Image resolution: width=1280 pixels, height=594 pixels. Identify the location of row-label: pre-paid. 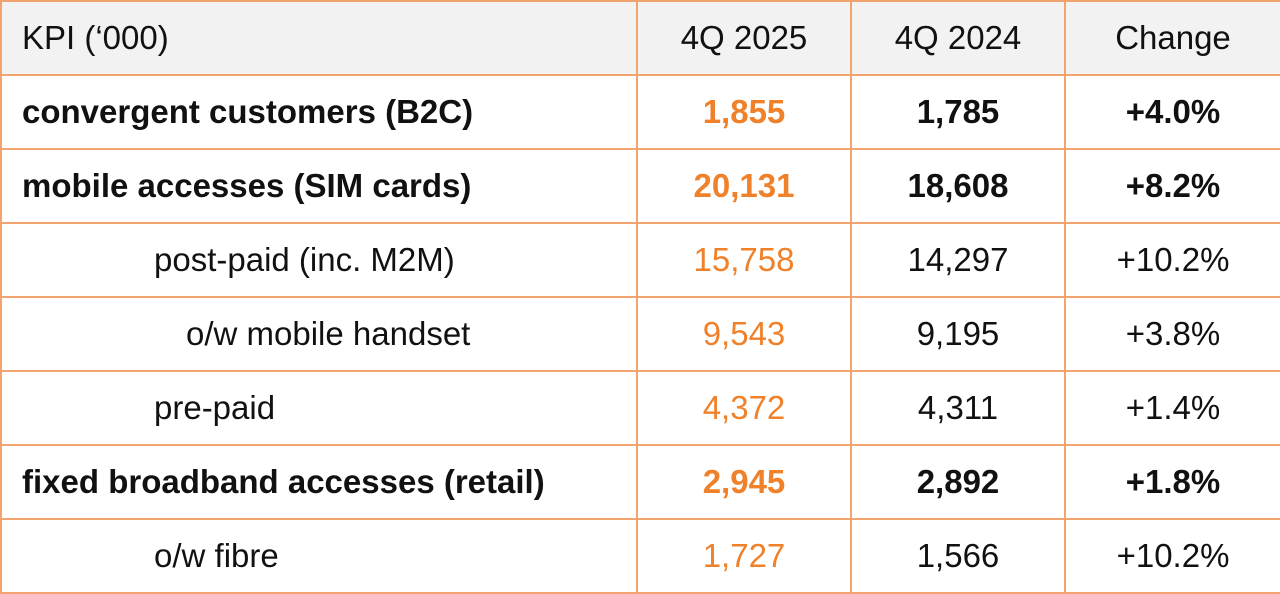
(319, 408).